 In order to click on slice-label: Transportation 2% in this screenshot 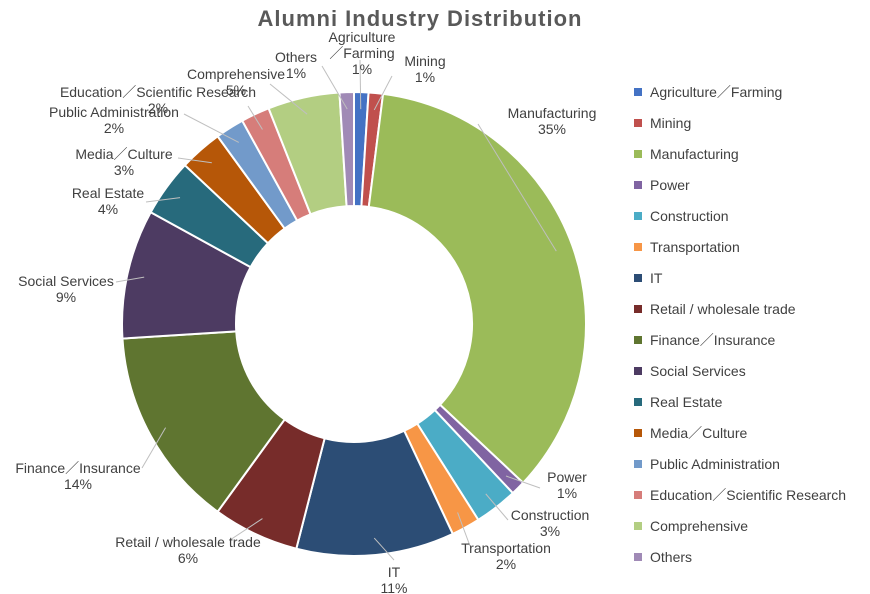, I will do `click(506, 556)`.